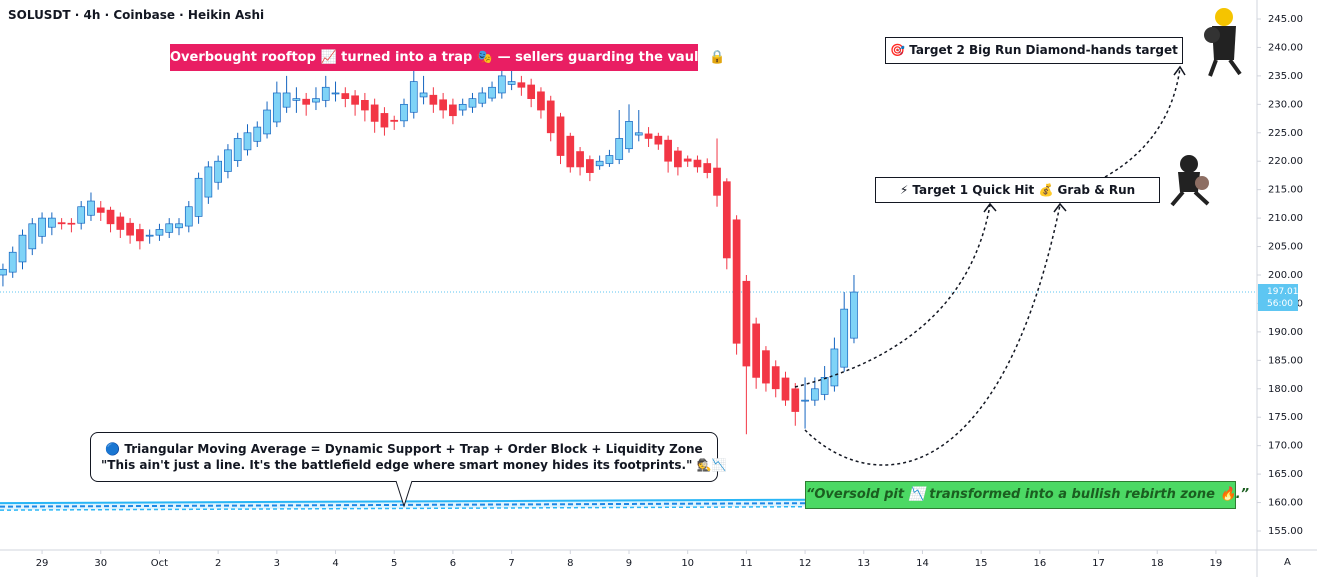 Image resolution: width=1317 pixels, height=577 pixels. What do you see at coordinates (1285, 474) in the screenshot?
I see `y-tick-label: 165.00` at bounding box center [1285, 474].